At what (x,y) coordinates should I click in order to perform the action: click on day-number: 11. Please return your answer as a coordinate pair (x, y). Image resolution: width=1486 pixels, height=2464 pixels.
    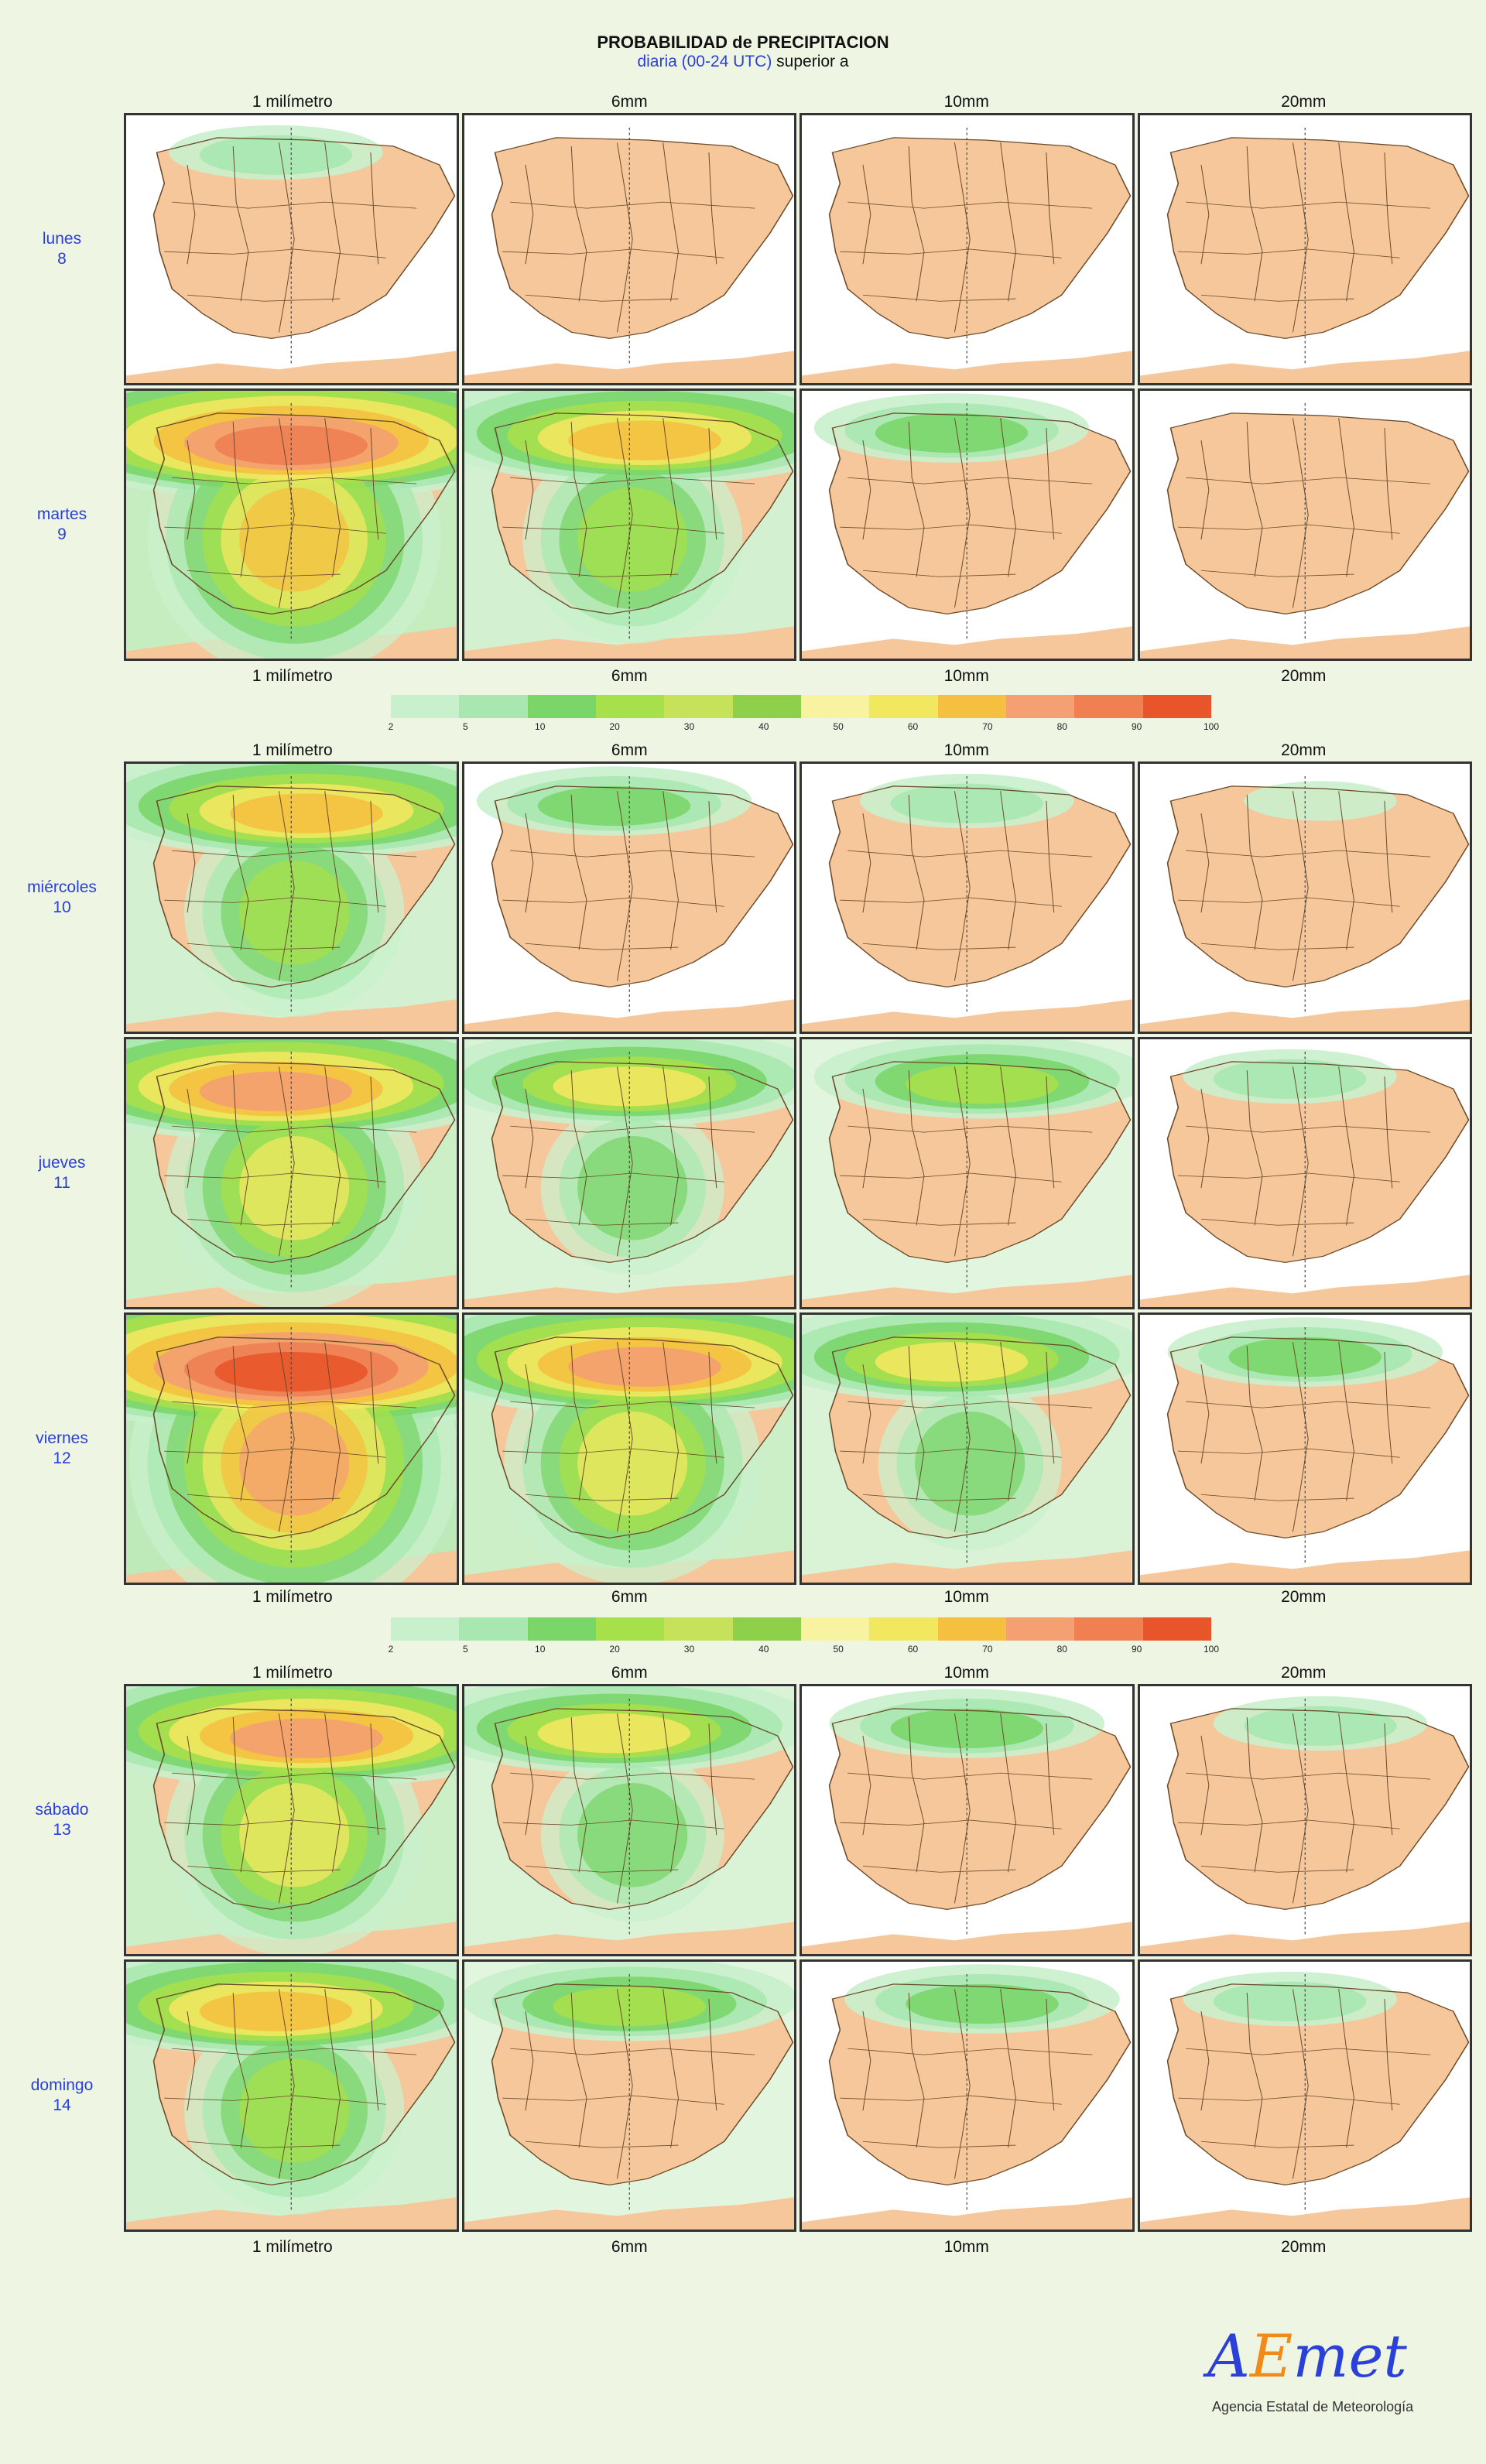
    Looking at the image, I should click on (61, 1183).